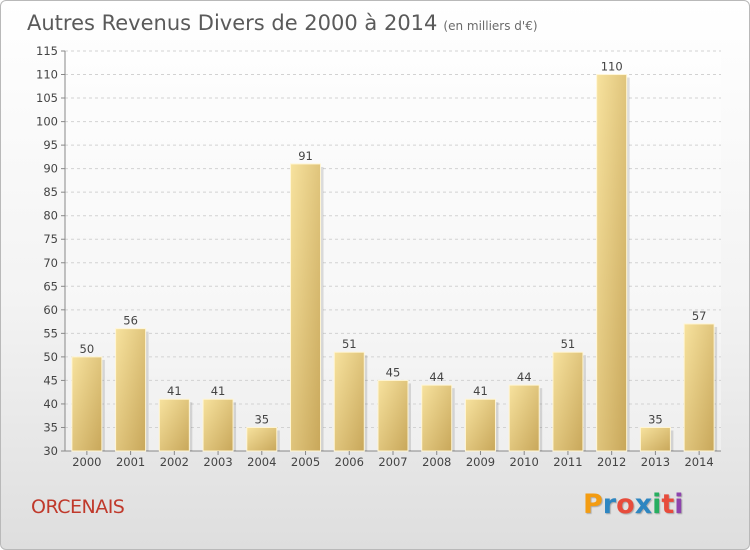 This screenshot has width=750, height=550. Describe the element at coordinates (50, 380) in the screenshot. I see `y-tick-label: 45` at that location.